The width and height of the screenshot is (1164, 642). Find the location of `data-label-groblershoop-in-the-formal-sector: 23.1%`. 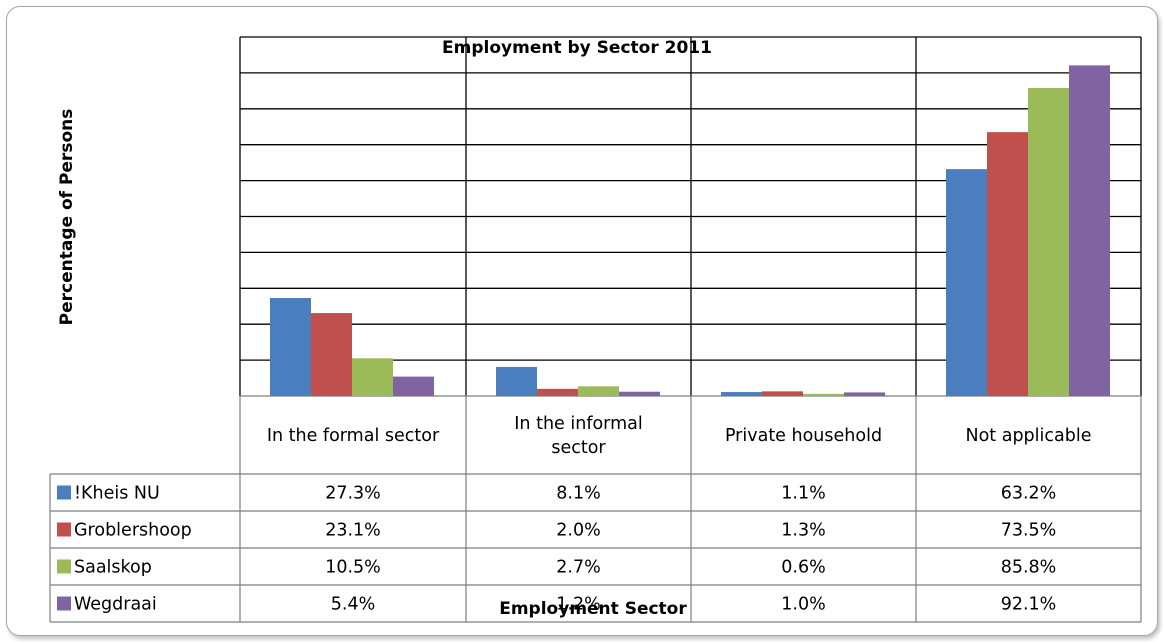

data-label-groblershoop-in-the-formal-sector: 23.1% is located at coordinates (353, 531).